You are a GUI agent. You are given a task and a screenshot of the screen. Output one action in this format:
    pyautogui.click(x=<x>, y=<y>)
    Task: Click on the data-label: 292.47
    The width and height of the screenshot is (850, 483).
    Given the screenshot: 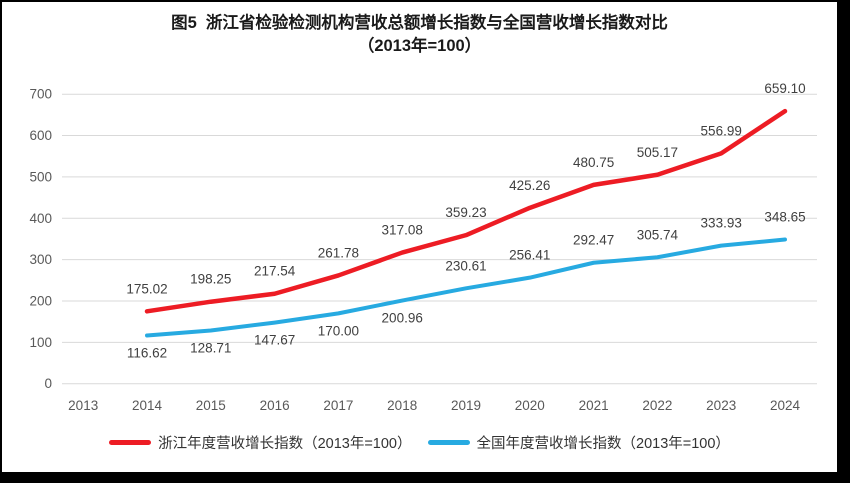 What is the action you would take?
    pyautogui.click(x=593, y=240)
    